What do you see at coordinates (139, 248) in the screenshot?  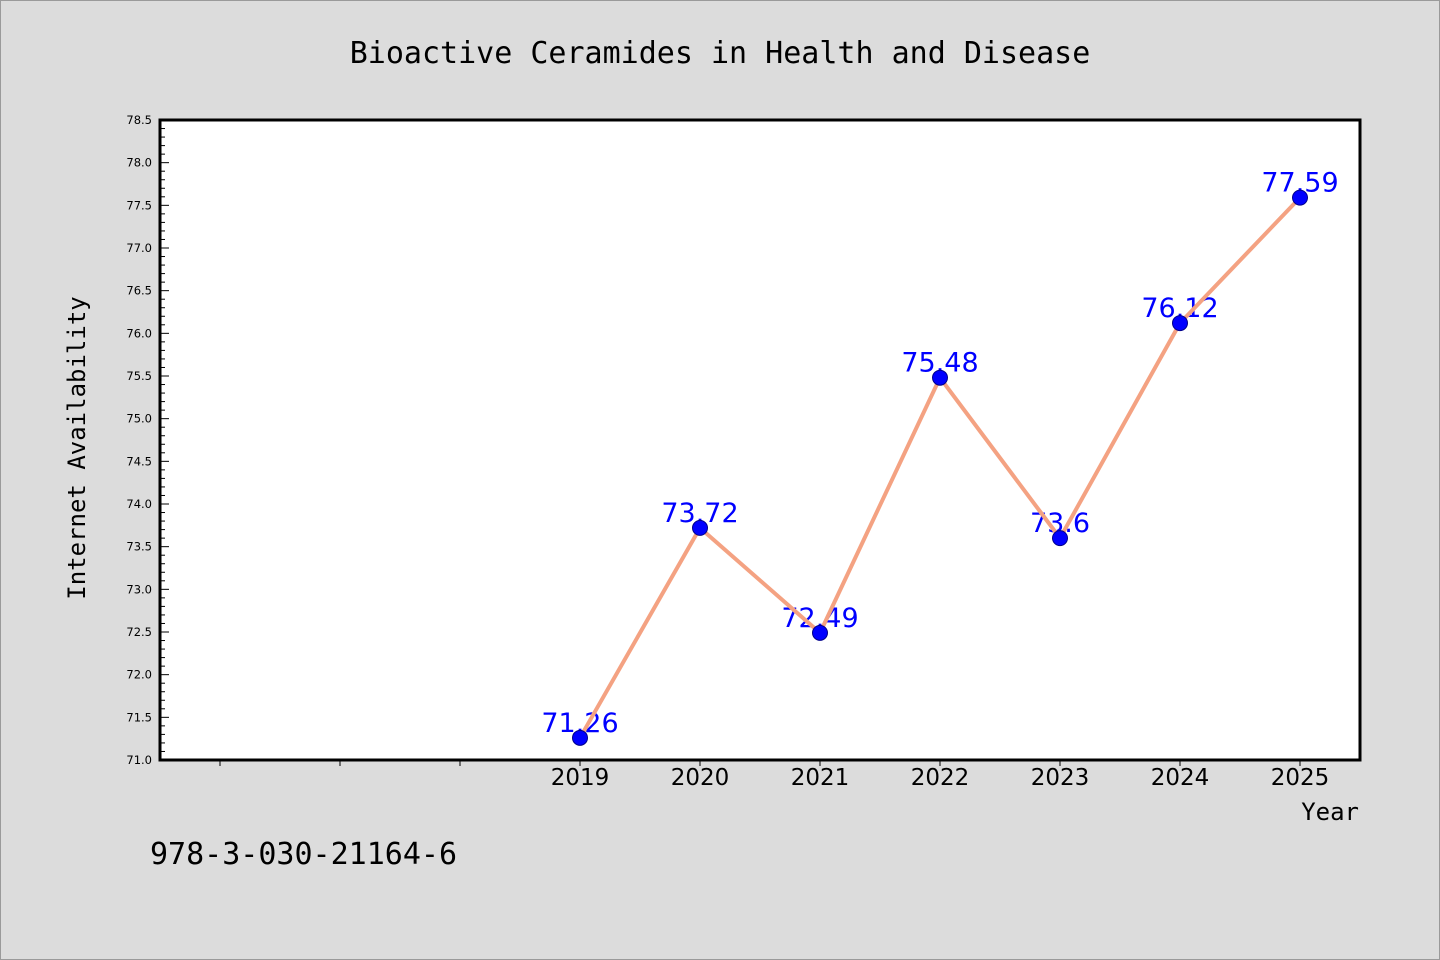 I see `y-tick-label: 77.0` at bounding box center [139, 248].